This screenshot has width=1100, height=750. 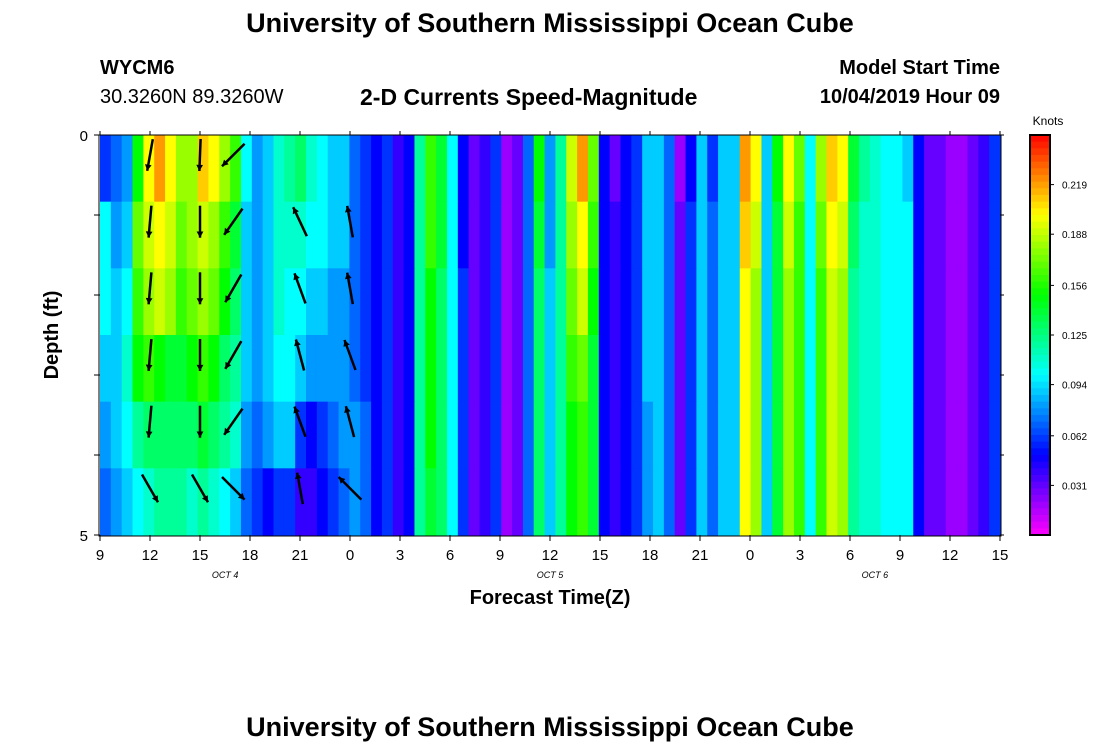 What do you see at coordinates (1058, 325) in the screenshot?
I see `colorbar: Knots 0.219 0.188 0.156 0.125 0.094 0.062 0.031` at bounding box center [1058, 325].